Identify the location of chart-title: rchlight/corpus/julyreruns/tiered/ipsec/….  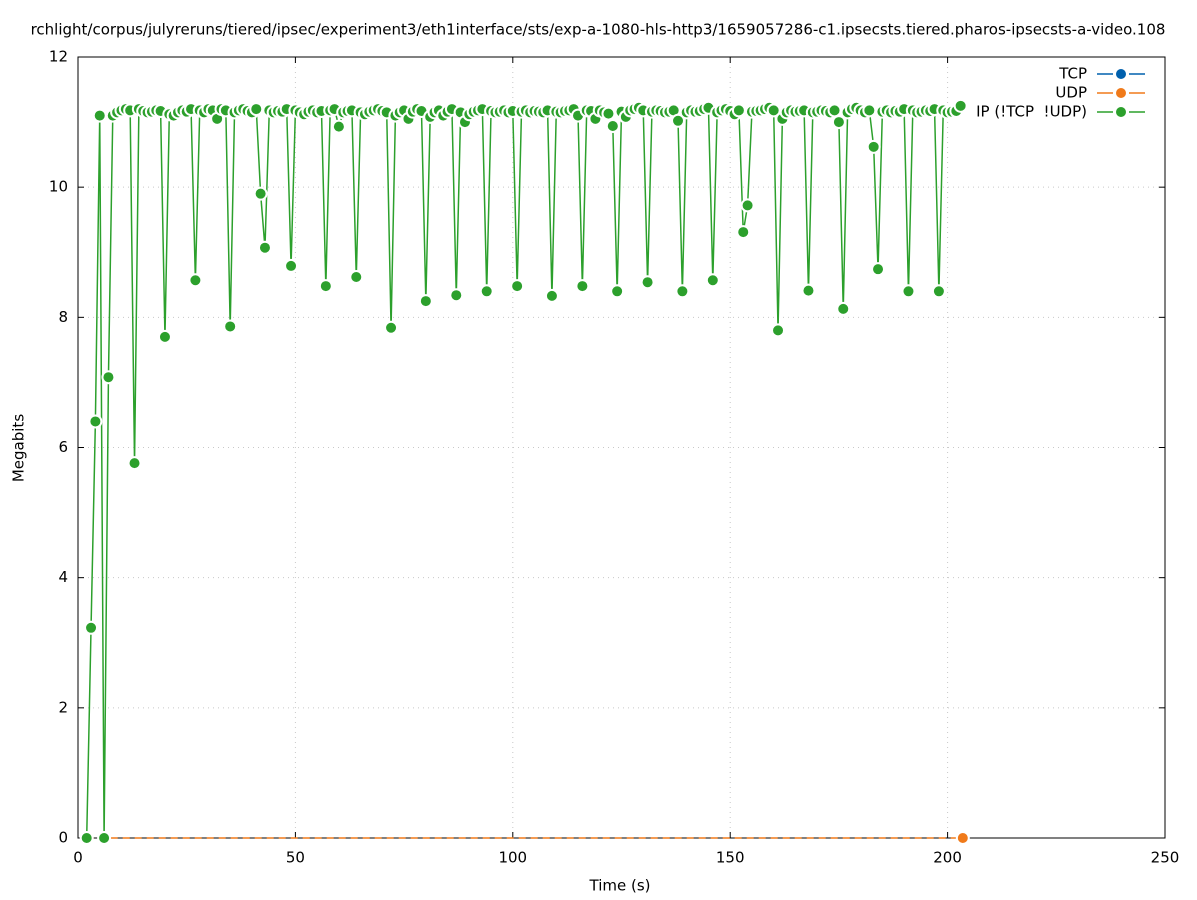
(598, 30).